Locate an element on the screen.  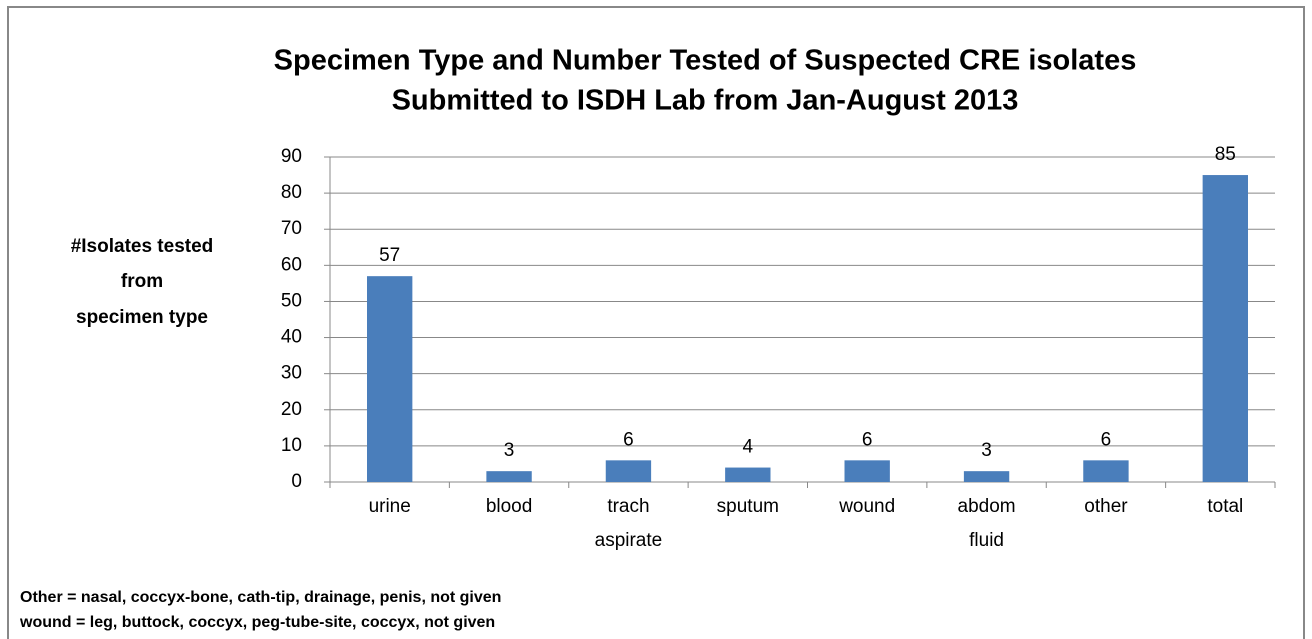
x-tick-label: trach aspirate is located at coordinates (629, 523).